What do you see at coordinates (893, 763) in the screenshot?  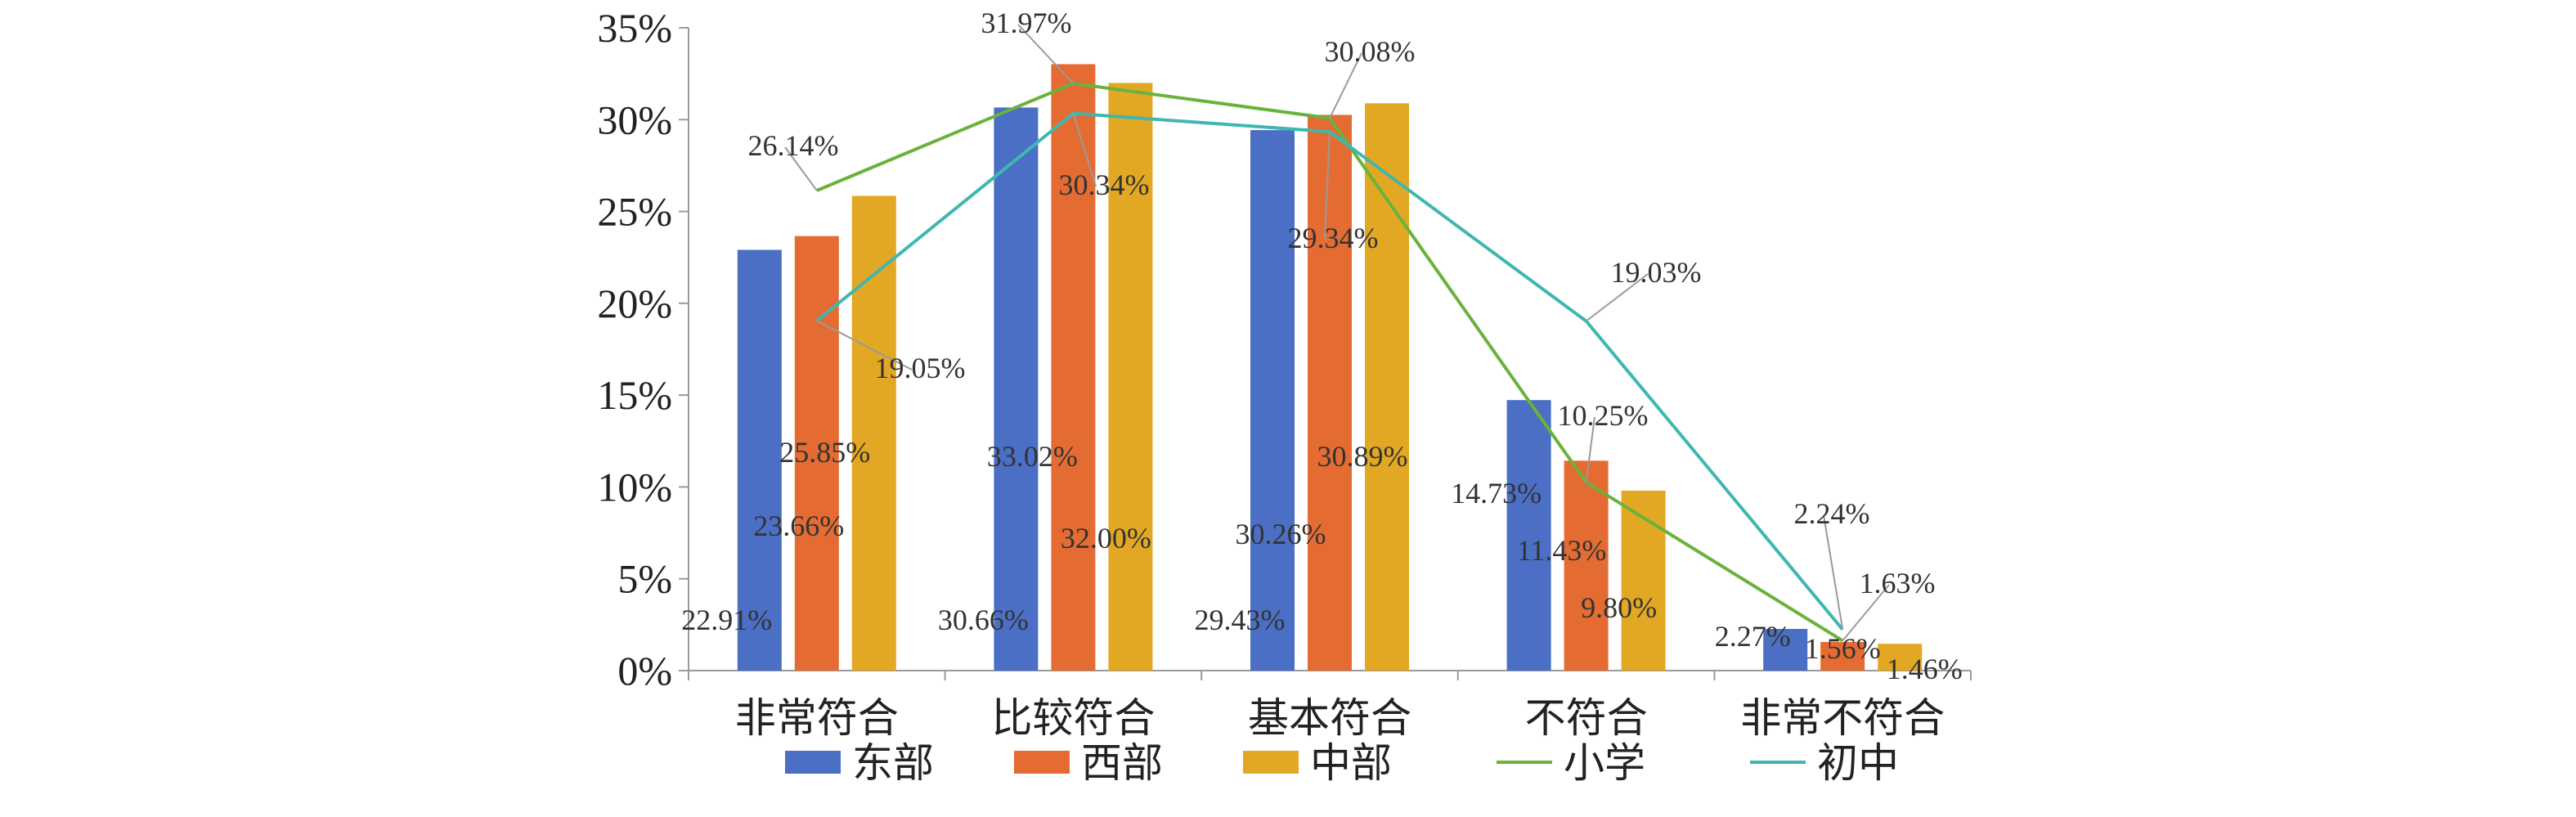 I see `legend-label: 东部` at bounding box center [893, 763].